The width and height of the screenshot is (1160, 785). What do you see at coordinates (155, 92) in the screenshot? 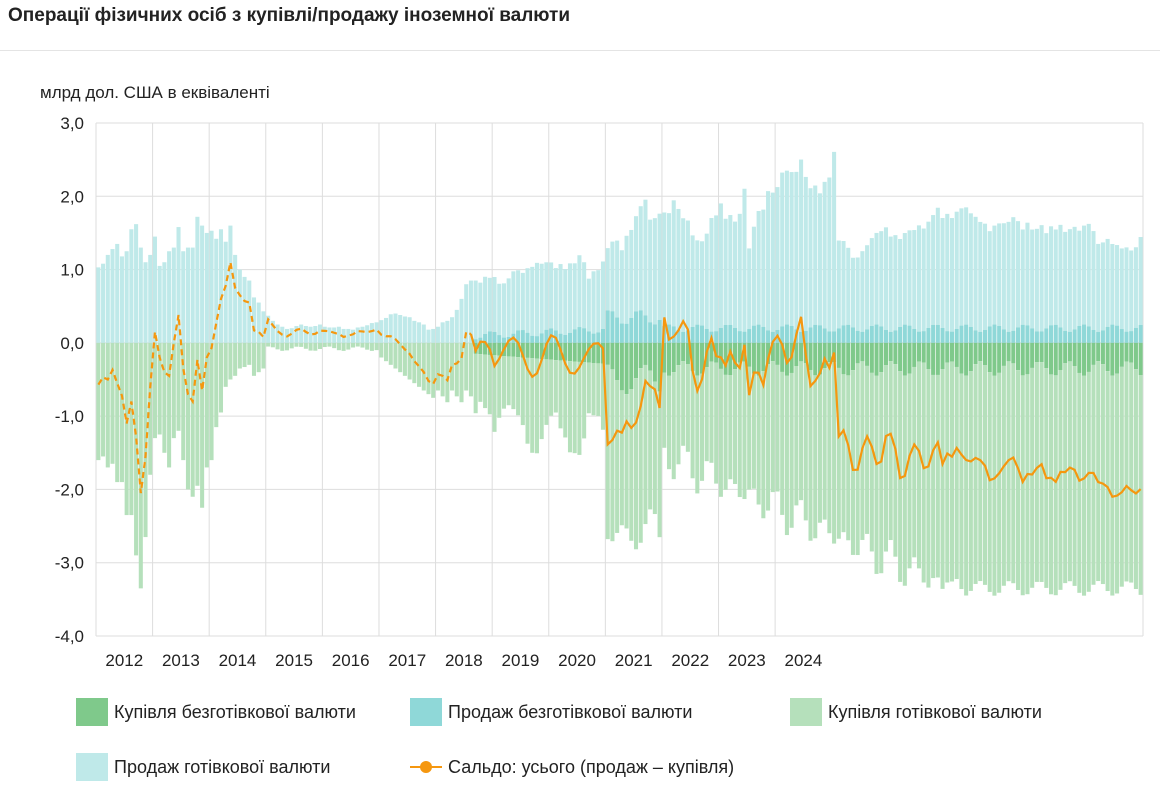
I see `y-axis-label: млрд дол. США в еквіваленті` at bounding box center [155, 92].